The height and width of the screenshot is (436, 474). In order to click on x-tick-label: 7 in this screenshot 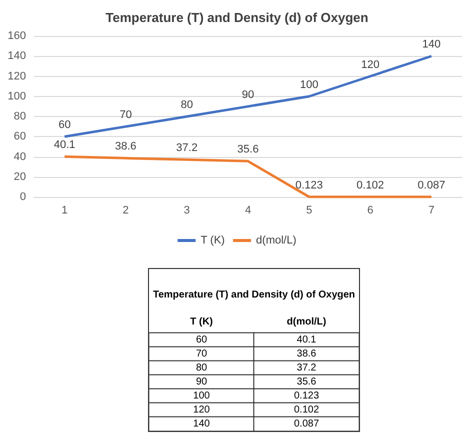, I will do `click(431, 210)`.